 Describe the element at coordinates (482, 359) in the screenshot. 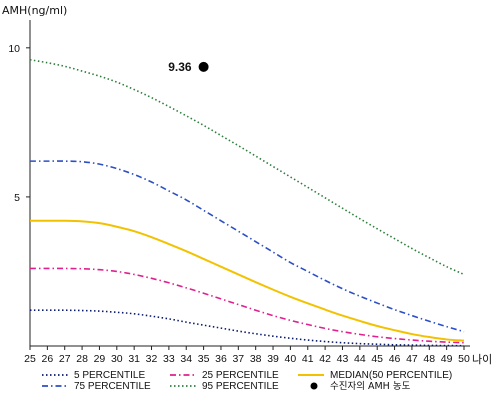

I see `x-axis-label: 나이` at that location.